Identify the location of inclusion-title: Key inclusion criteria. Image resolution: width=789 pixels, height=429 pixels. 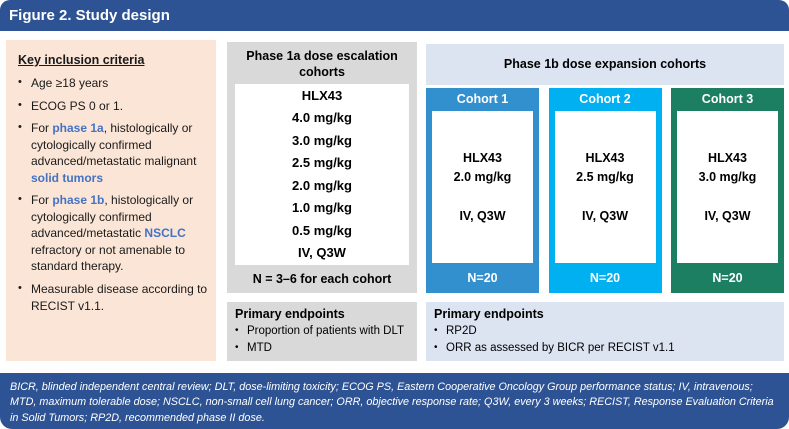
(81, 60).